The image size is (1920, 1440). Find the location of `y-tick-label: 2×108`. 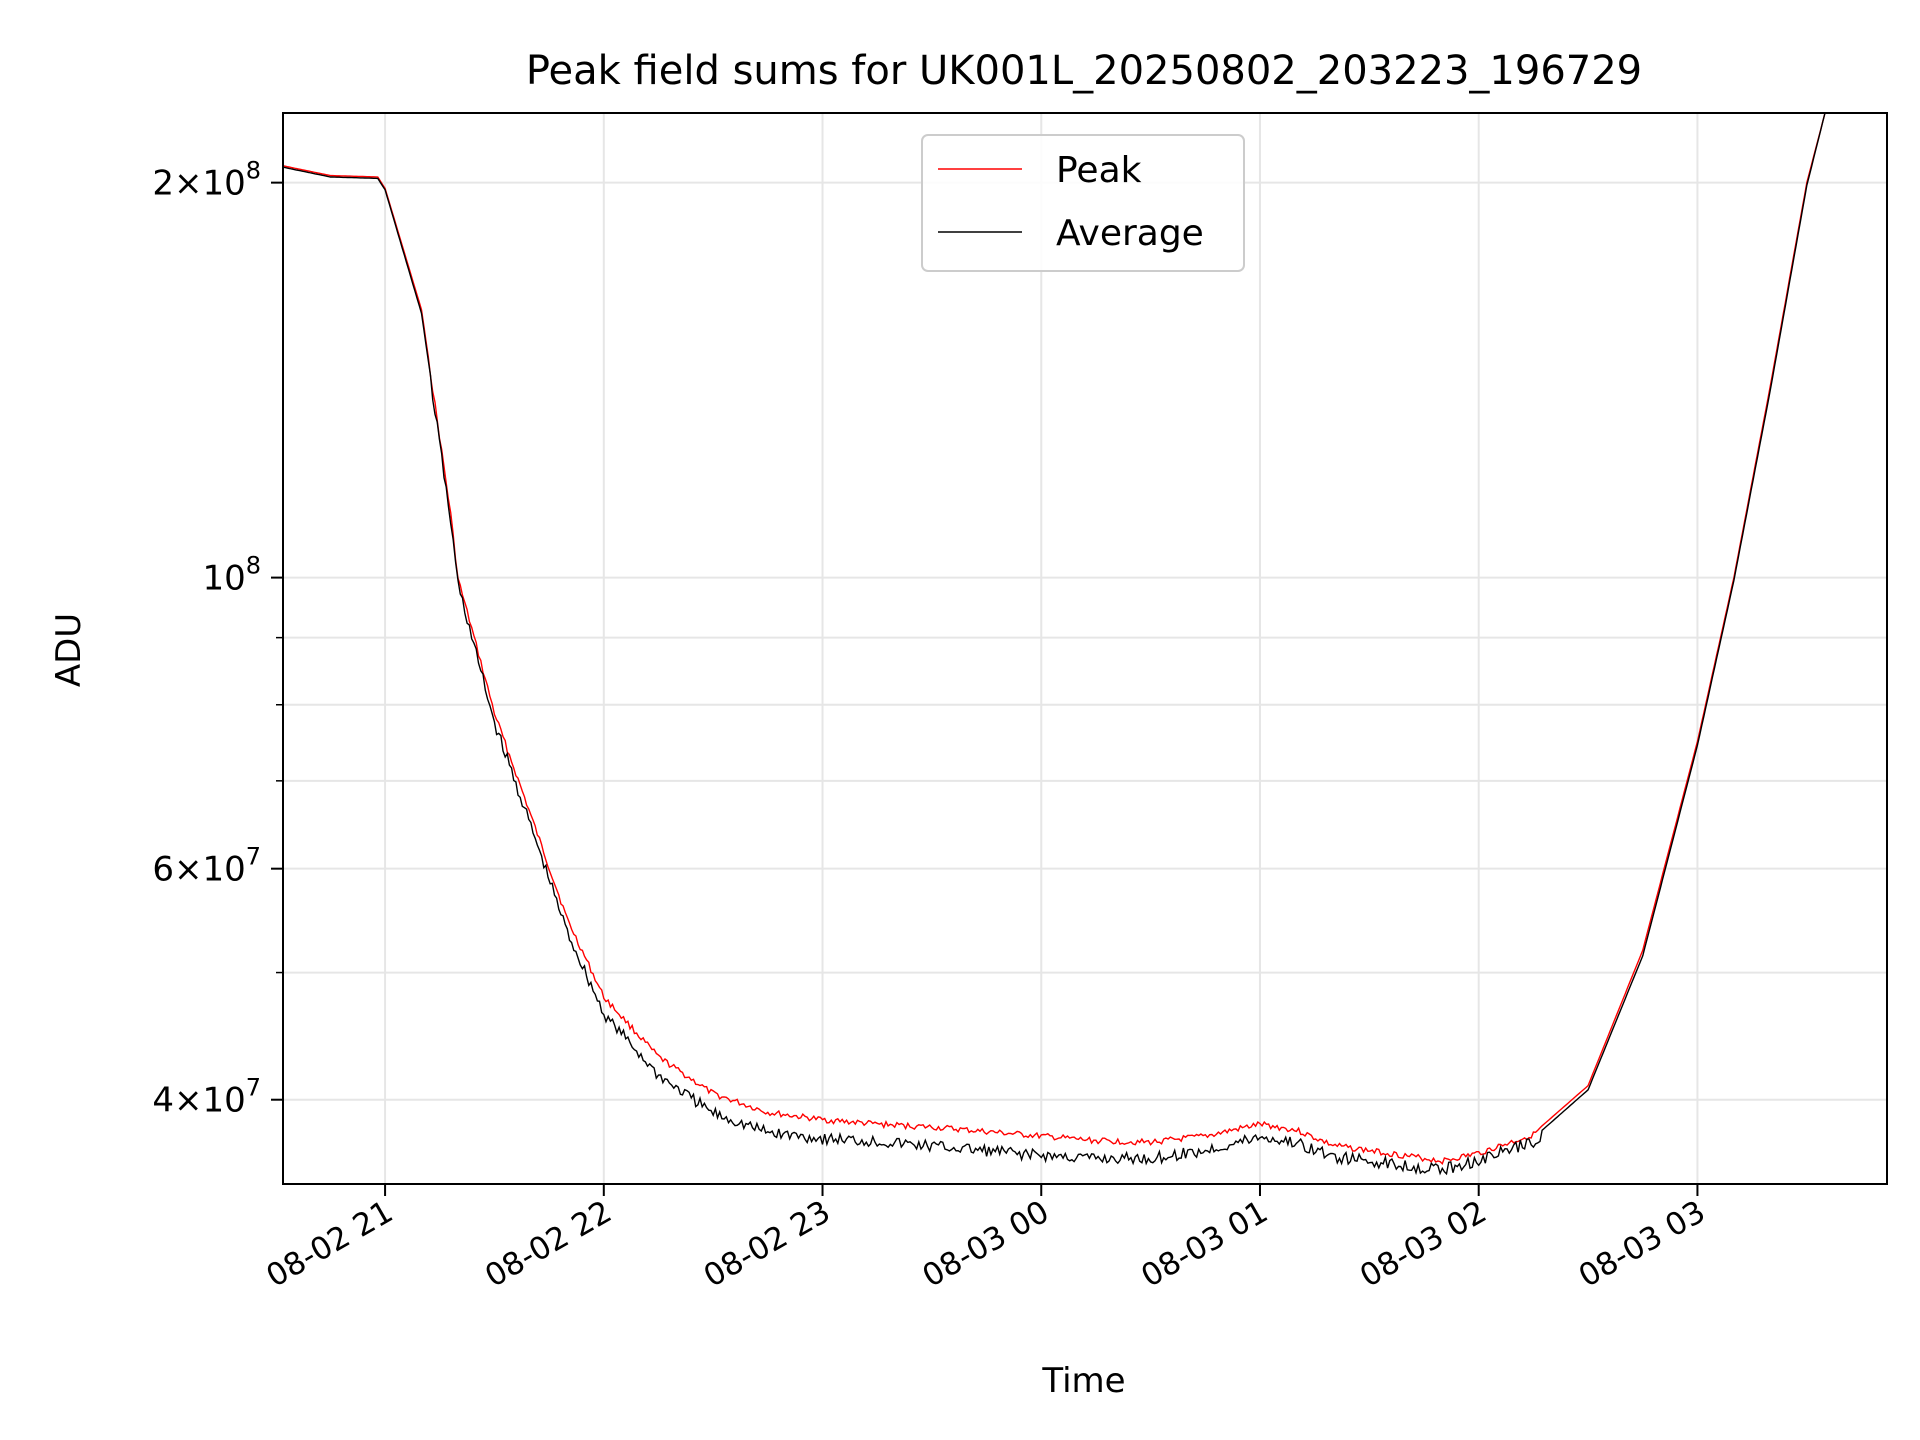

y-tick-label: 2×108 is located at coordinates (206, 180).